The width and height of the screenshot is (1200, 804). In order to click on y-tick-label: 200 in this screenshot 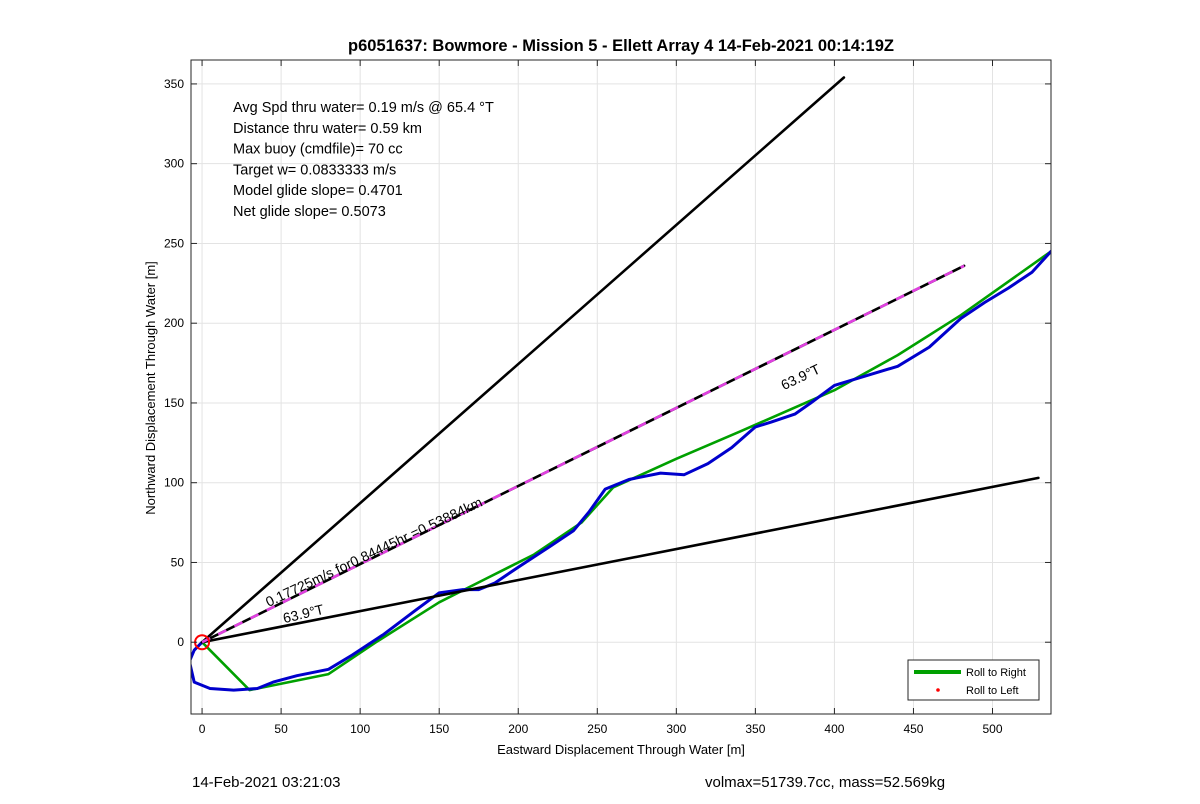, I will do `click(174, 323)`.